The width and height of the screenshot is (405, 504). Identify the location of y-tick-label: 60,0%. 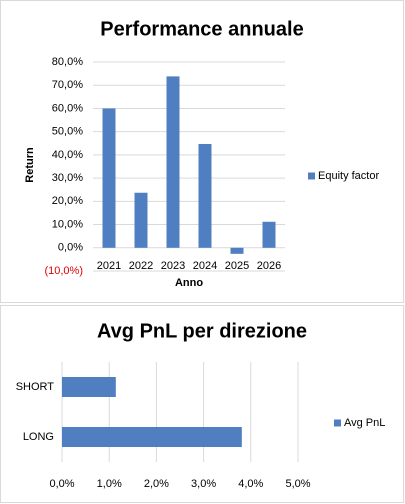
(67, 108).